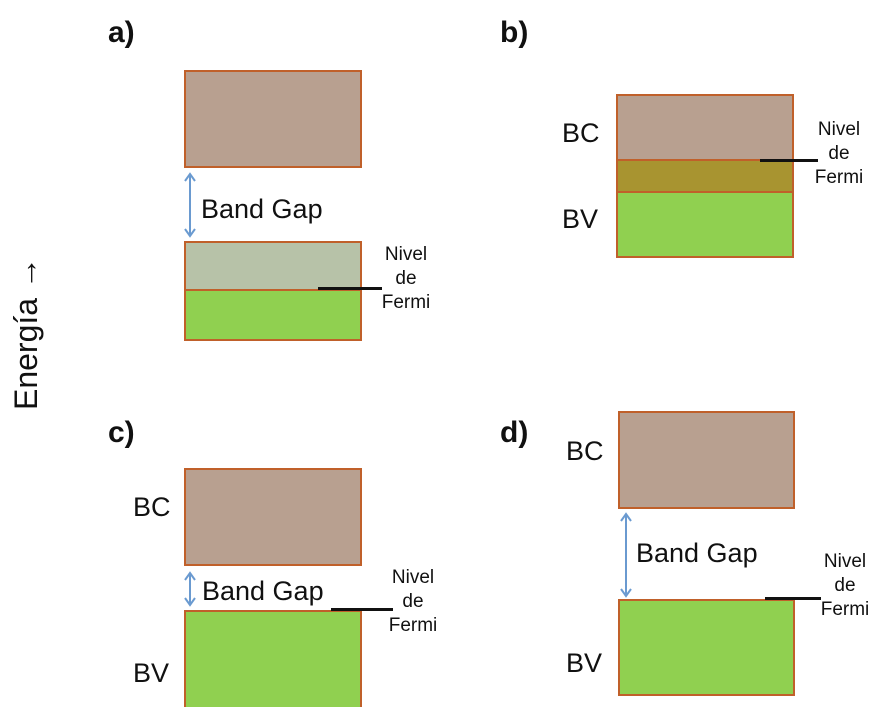  Describe the element at coordinates (580, 219) in the screenshot. I see `panel-b-bv-label: BV` at that location.